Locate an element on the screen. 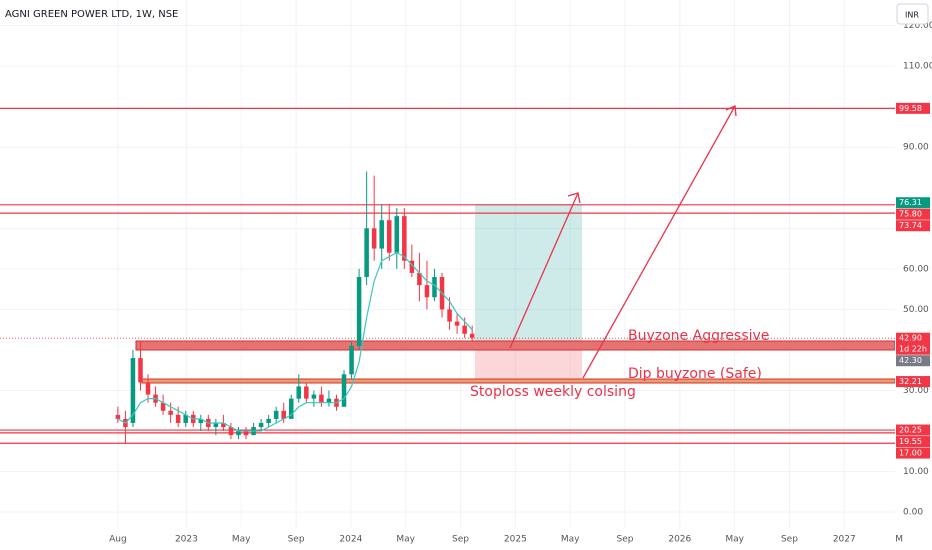  x-tick-label: 2024 is located at coordinates (350, 540).